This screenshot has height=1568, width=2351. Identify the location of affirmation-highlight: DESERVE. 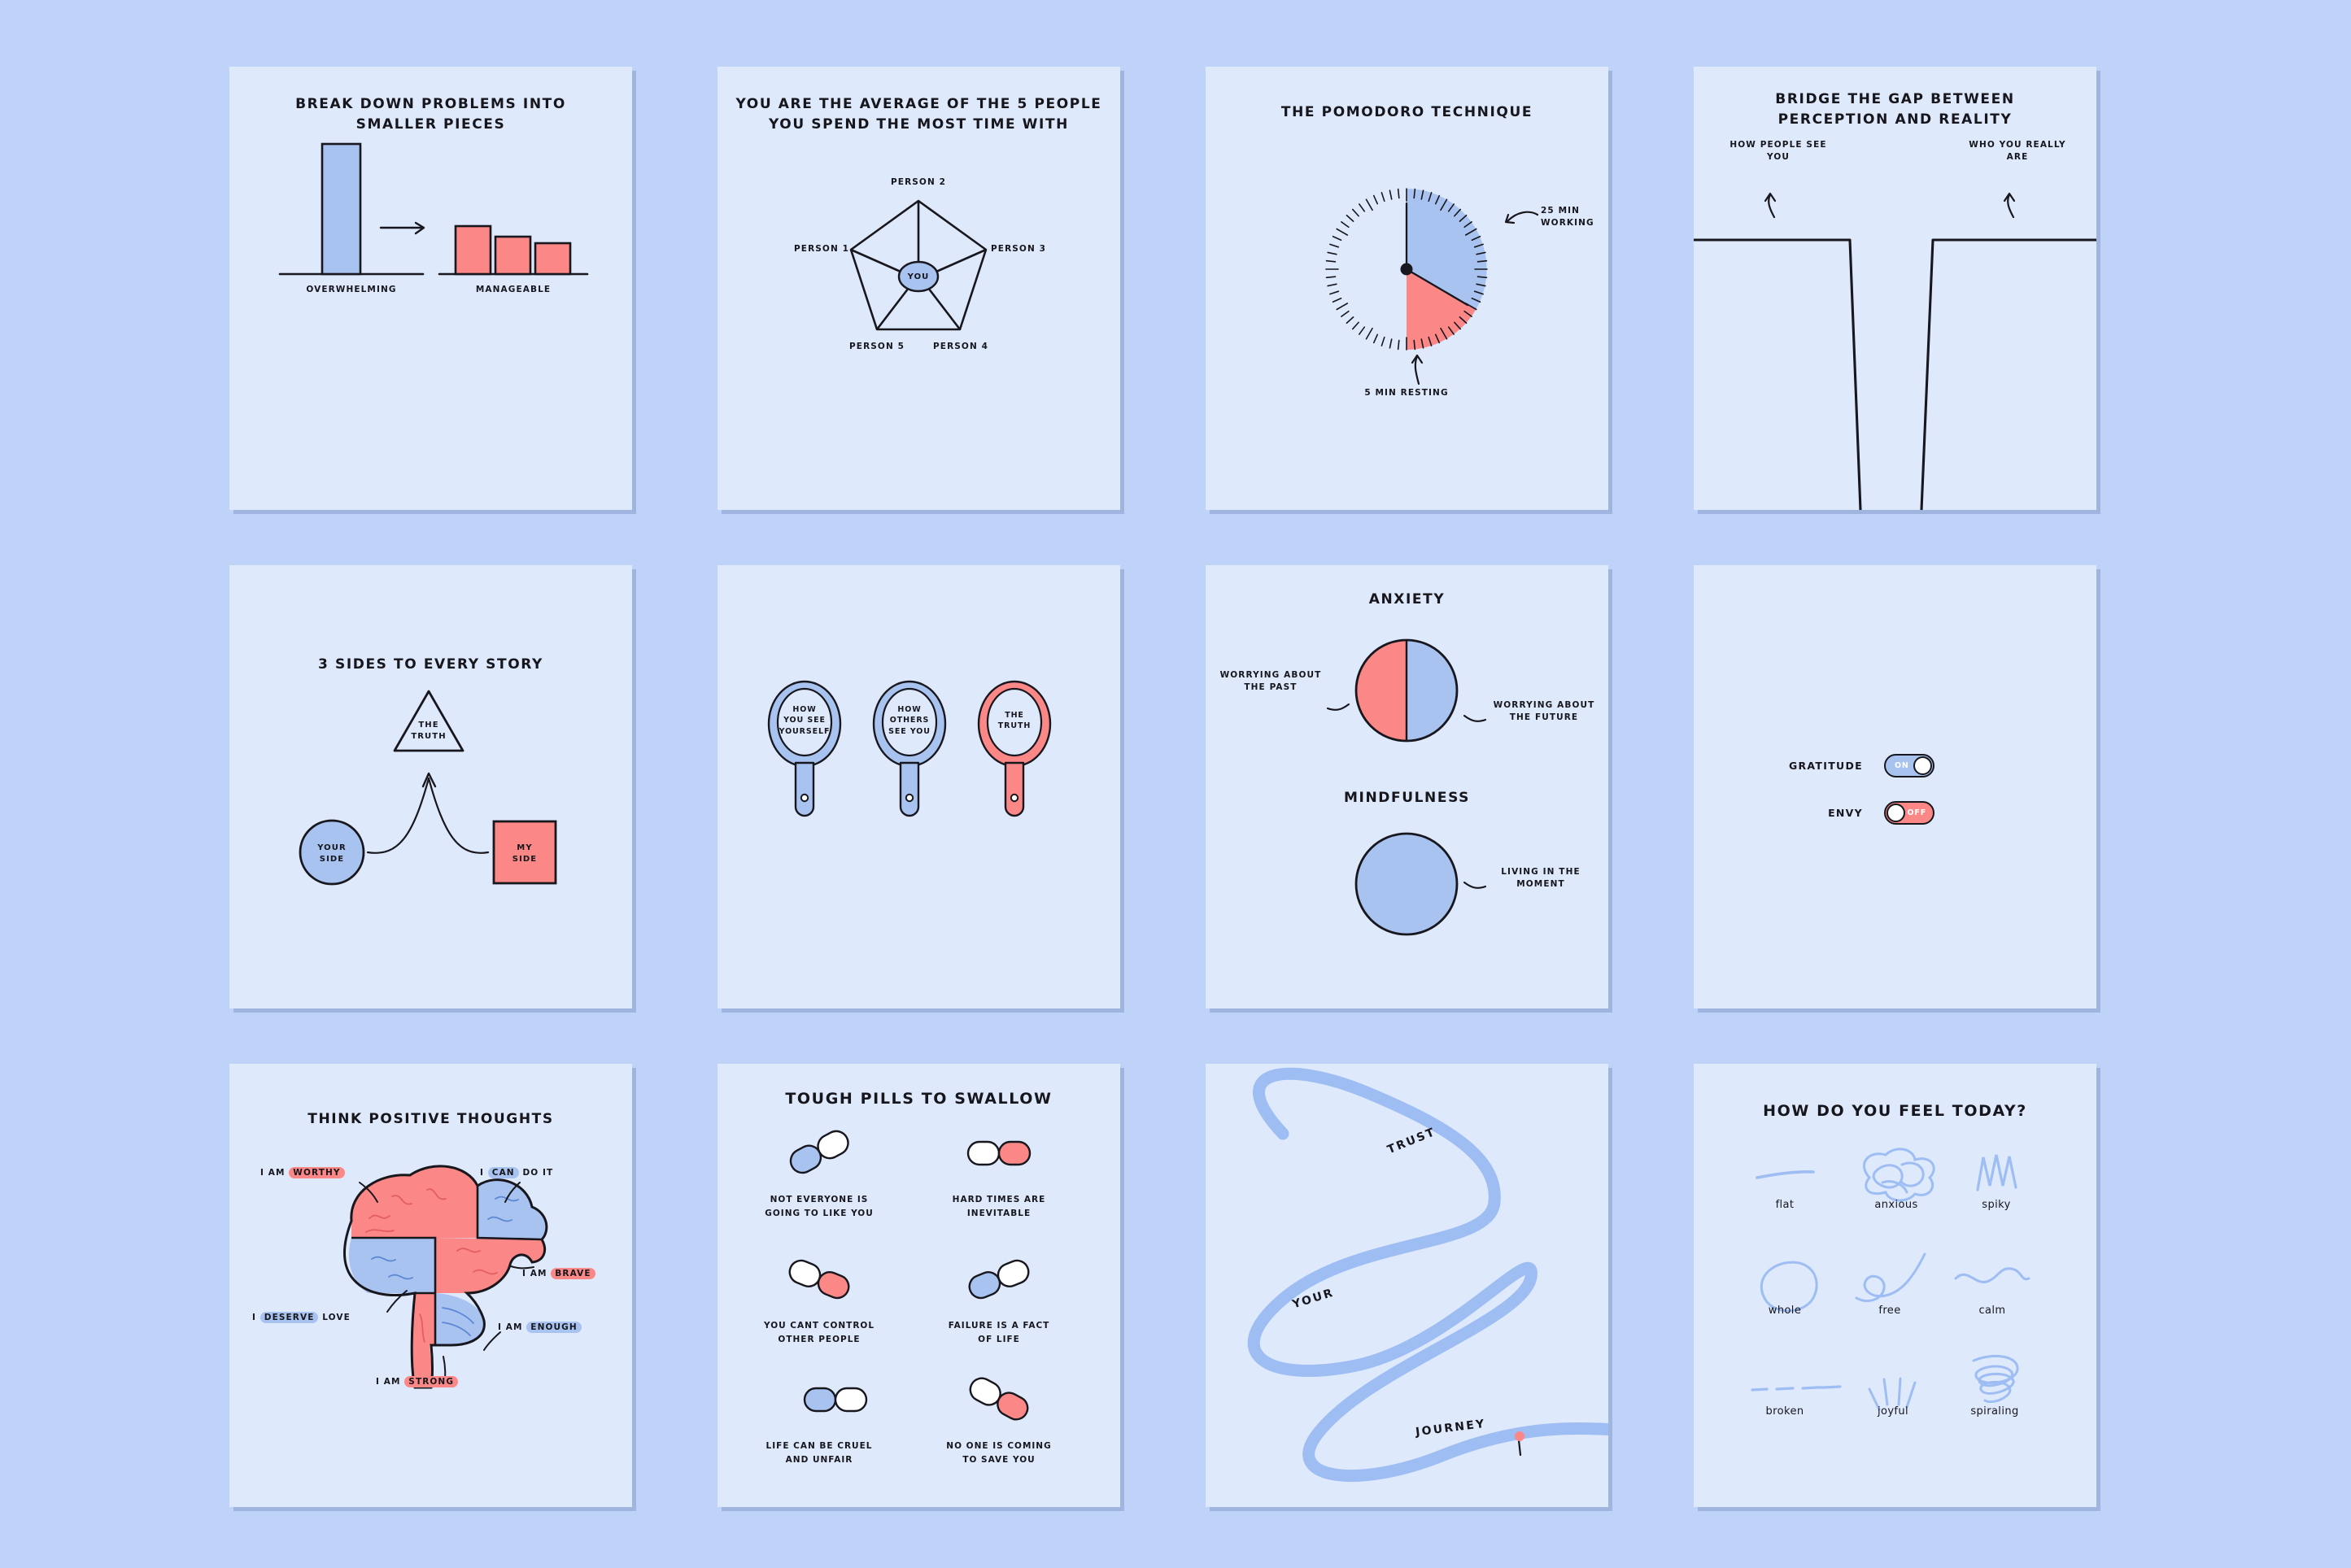
(289, 1317).